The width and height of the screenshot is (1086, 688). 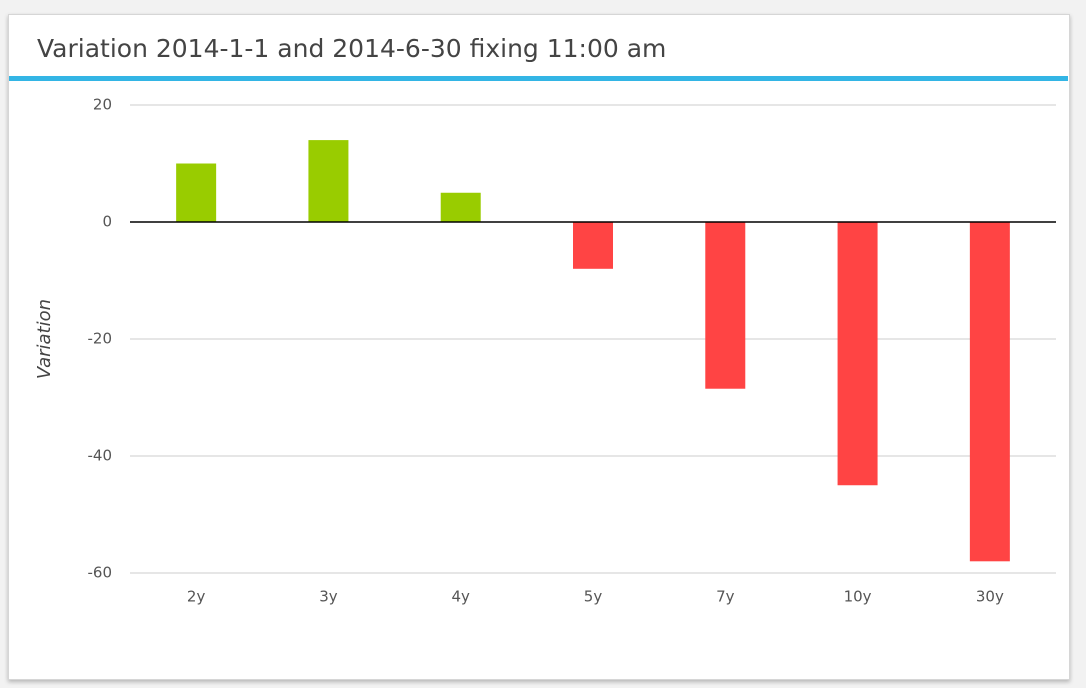 I want to click on y-tick-label: -20, so click(x=100, y=339).